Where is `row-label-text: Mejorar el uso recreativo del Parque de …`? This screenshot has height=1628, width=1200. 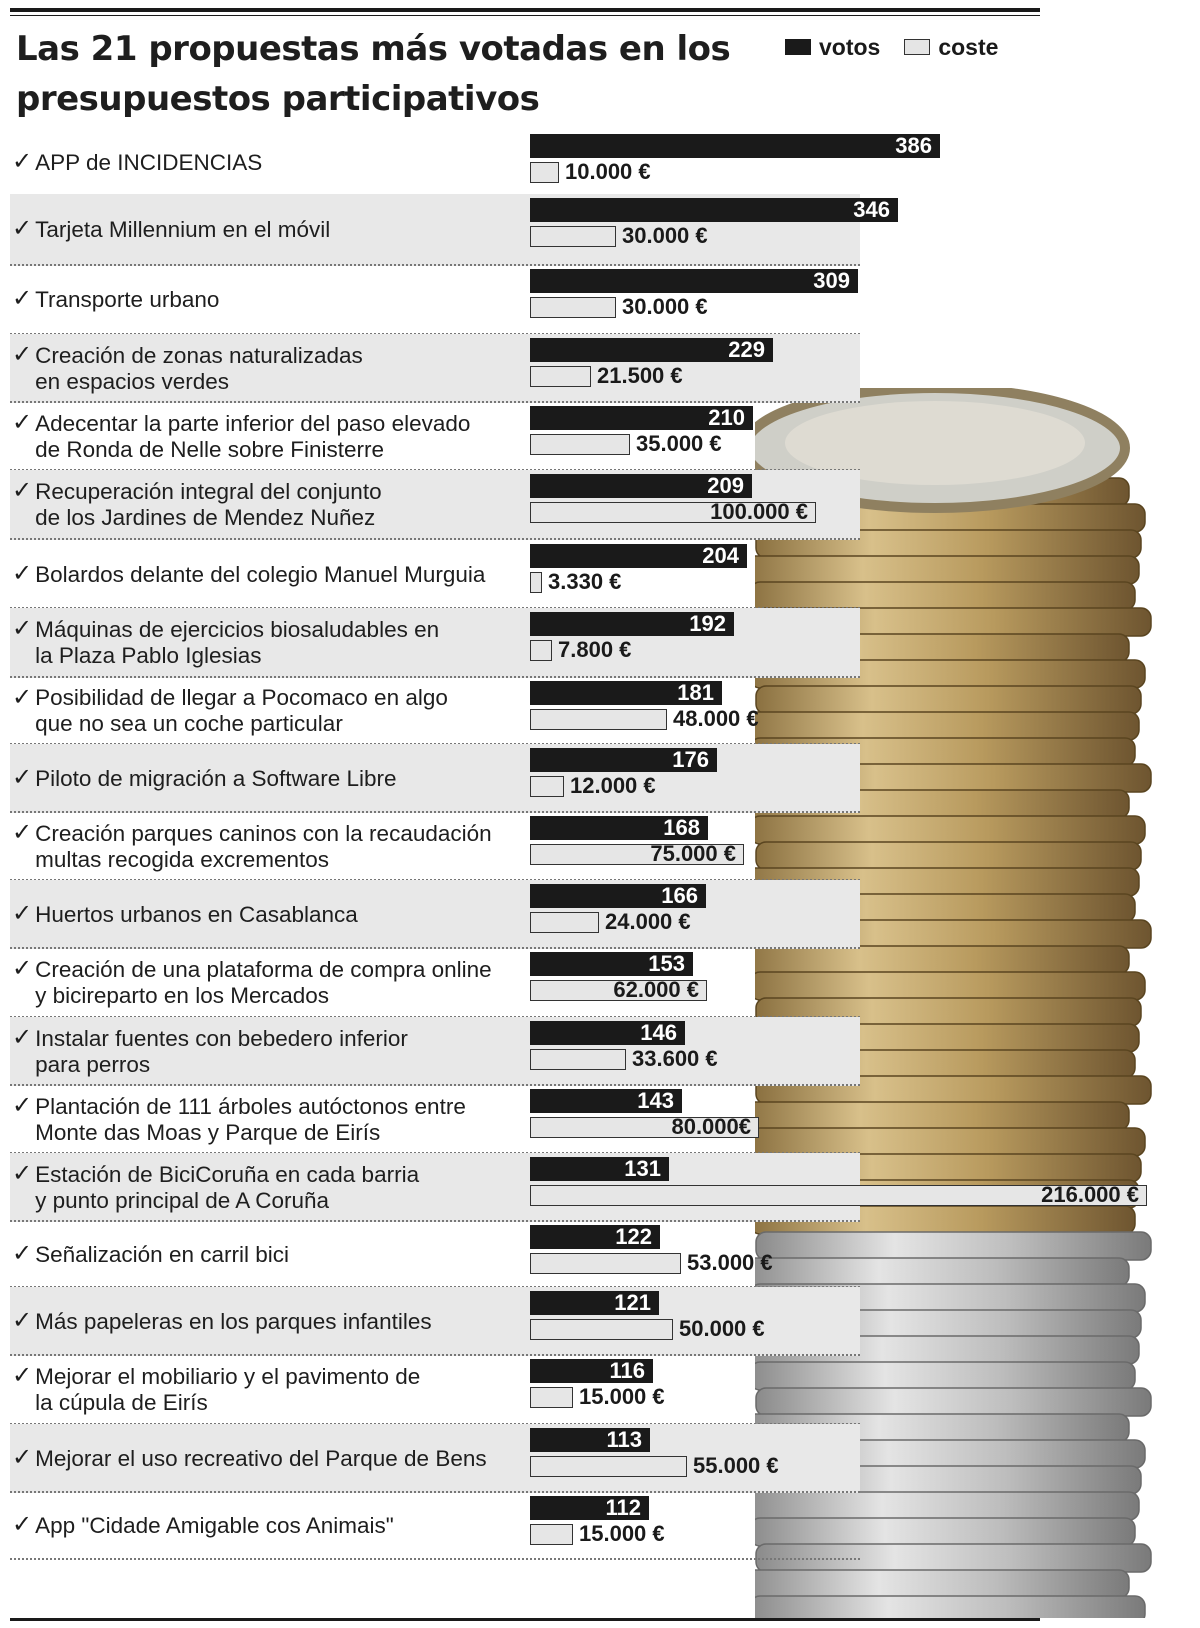
row-label-text: Mejorar el uso recreativo del Parque de … is located at coordinates (261, 1458).